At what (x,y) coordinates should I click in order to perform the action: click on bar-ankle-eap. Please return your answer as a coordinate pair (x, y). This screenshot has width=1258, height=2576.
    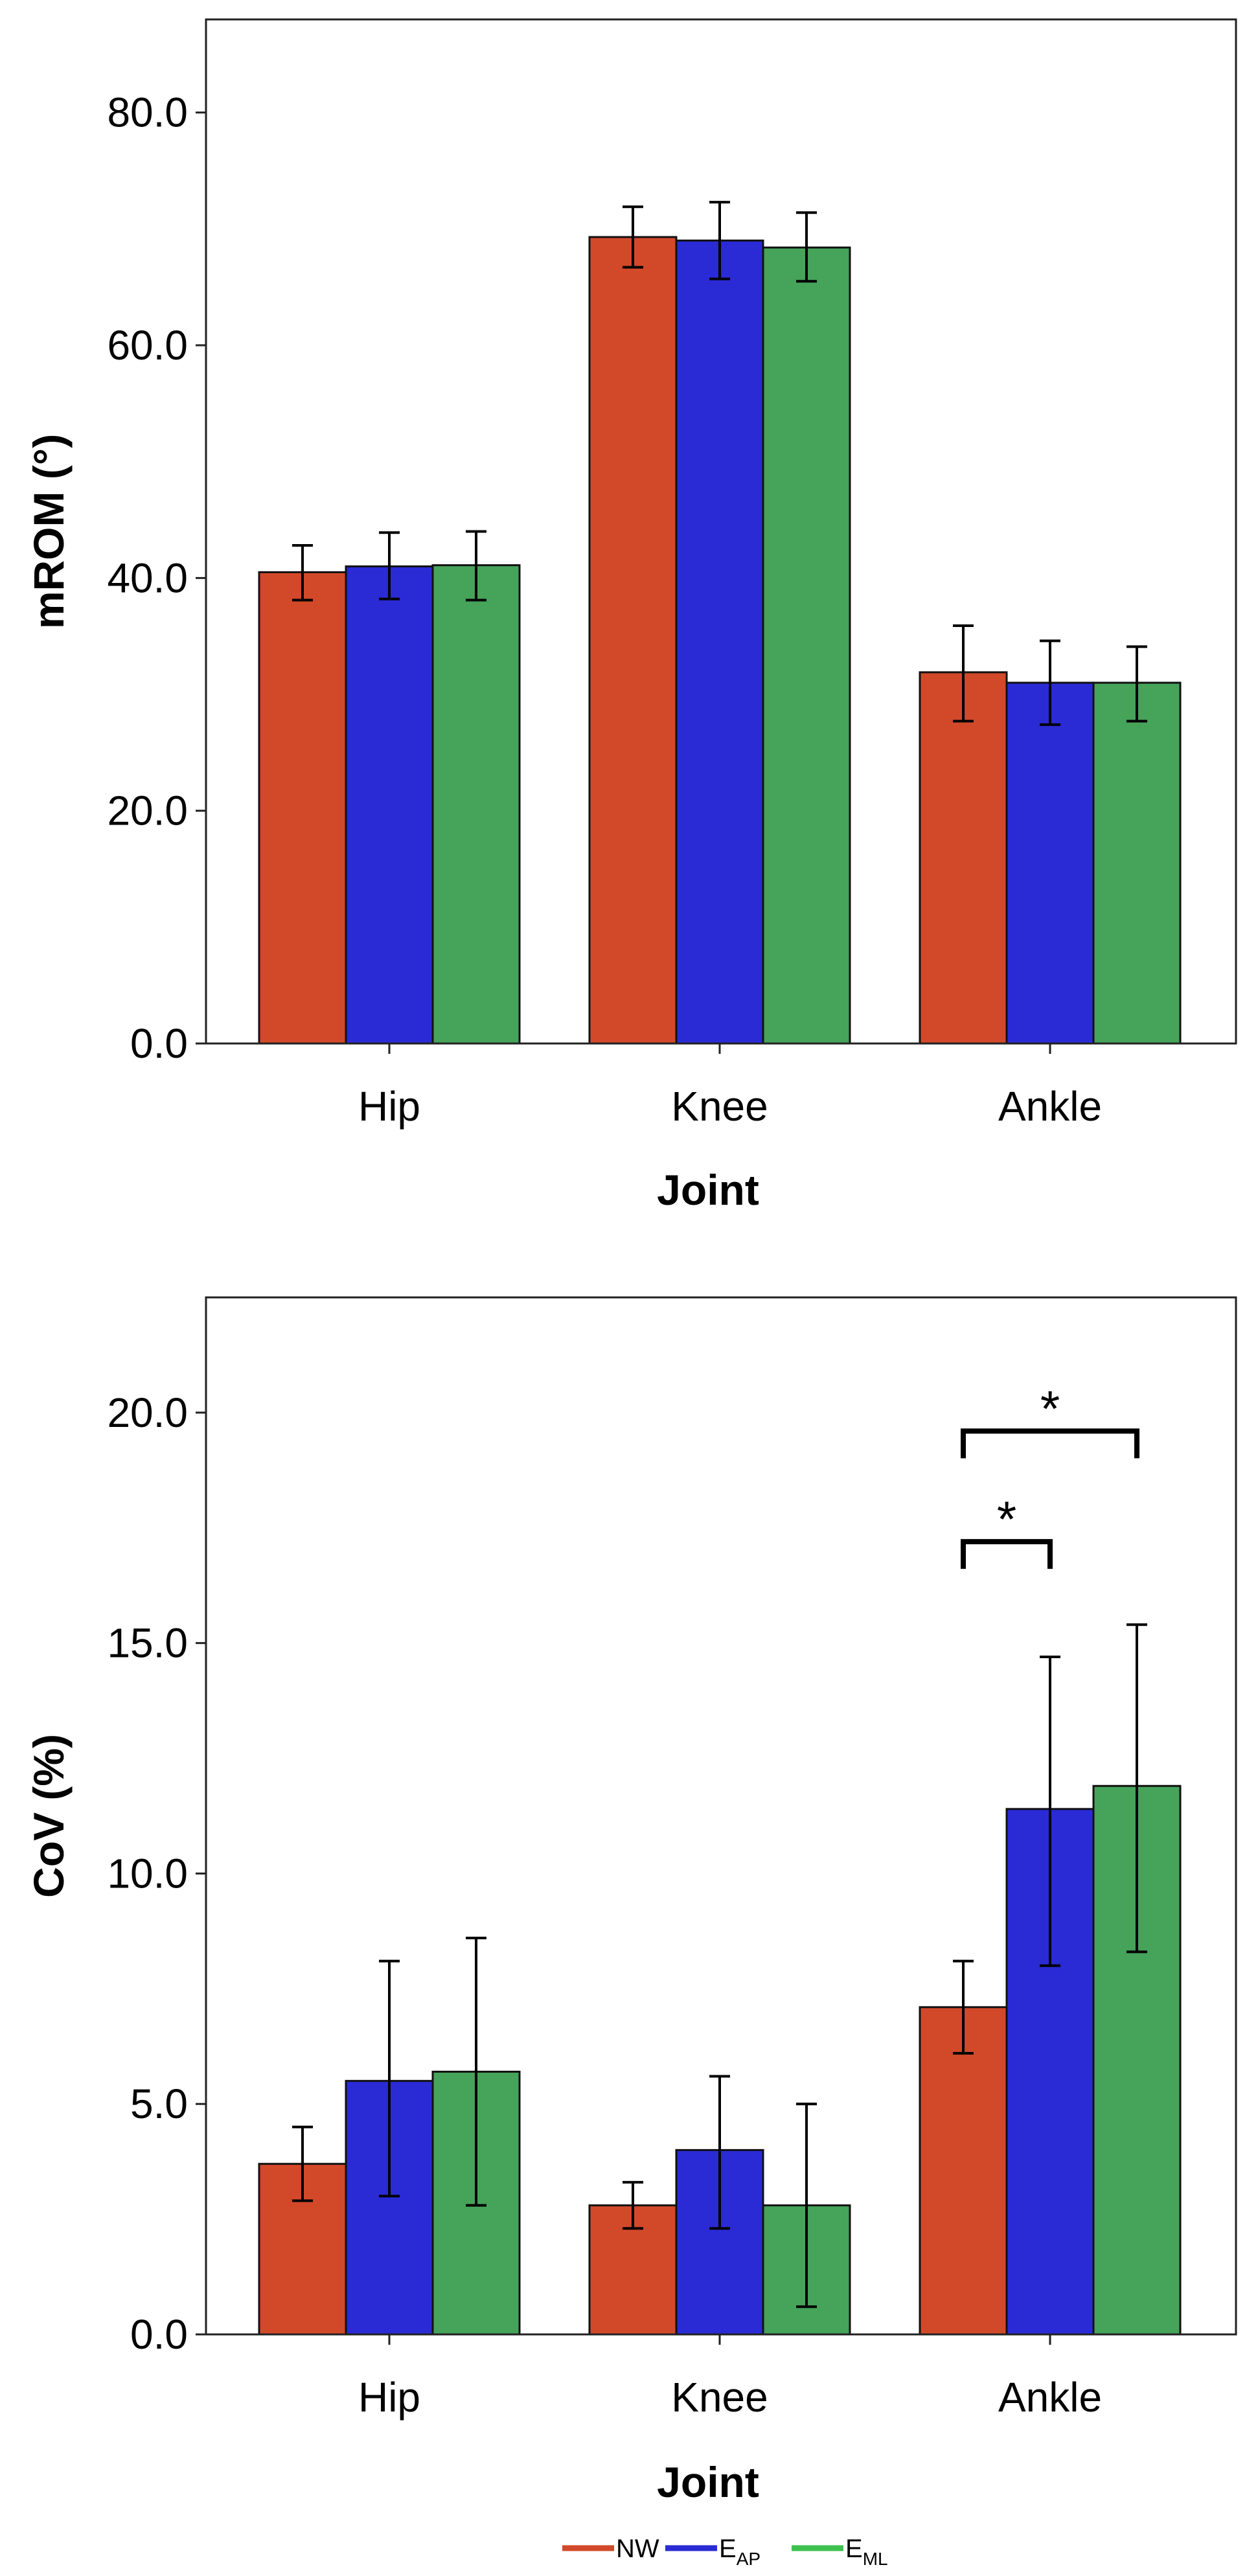
    Looking at the image, I should click on (1050, 863).